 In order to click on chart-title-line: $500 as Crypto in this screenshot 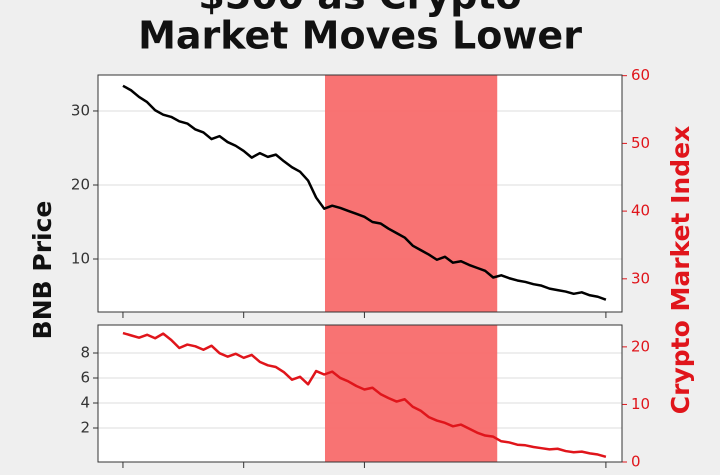, I will do `click(359, 9)`.